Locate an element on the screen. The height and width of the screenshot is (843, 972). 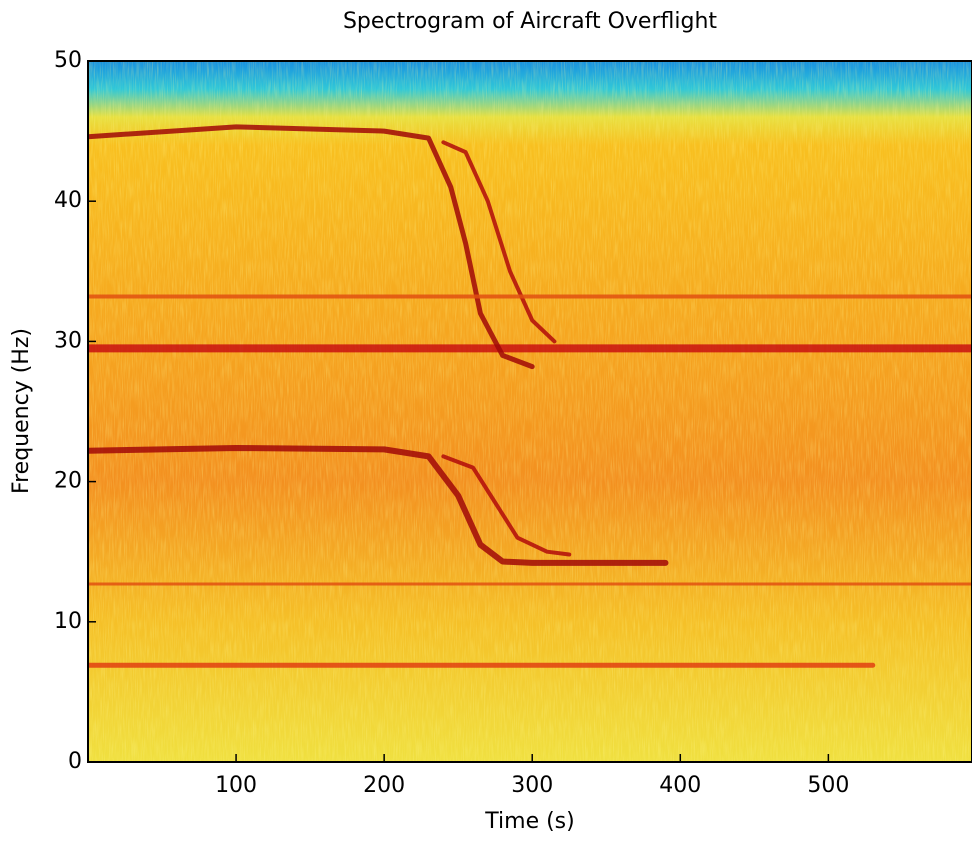
y-tick-label: 30 is located at coordinates (68, 340).